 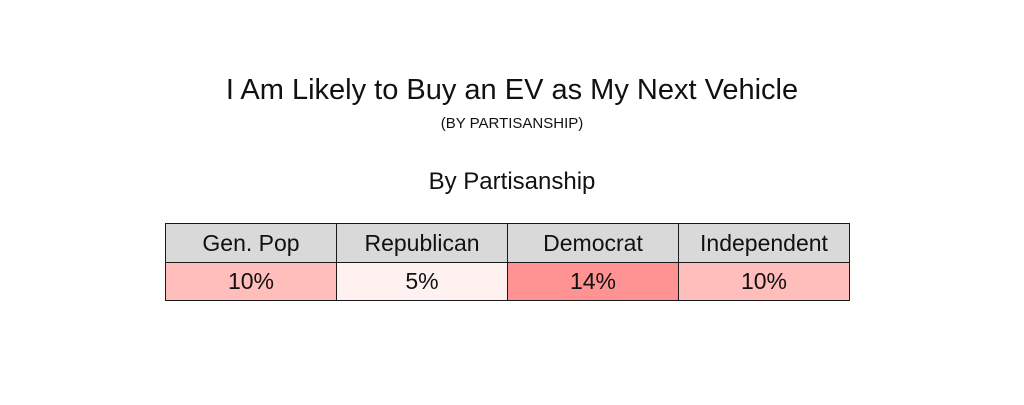 What do you see at coordinates (764, 281) in the screenshot?
I see `value-cell-independent: 10%` at bounding box center [764, 281].